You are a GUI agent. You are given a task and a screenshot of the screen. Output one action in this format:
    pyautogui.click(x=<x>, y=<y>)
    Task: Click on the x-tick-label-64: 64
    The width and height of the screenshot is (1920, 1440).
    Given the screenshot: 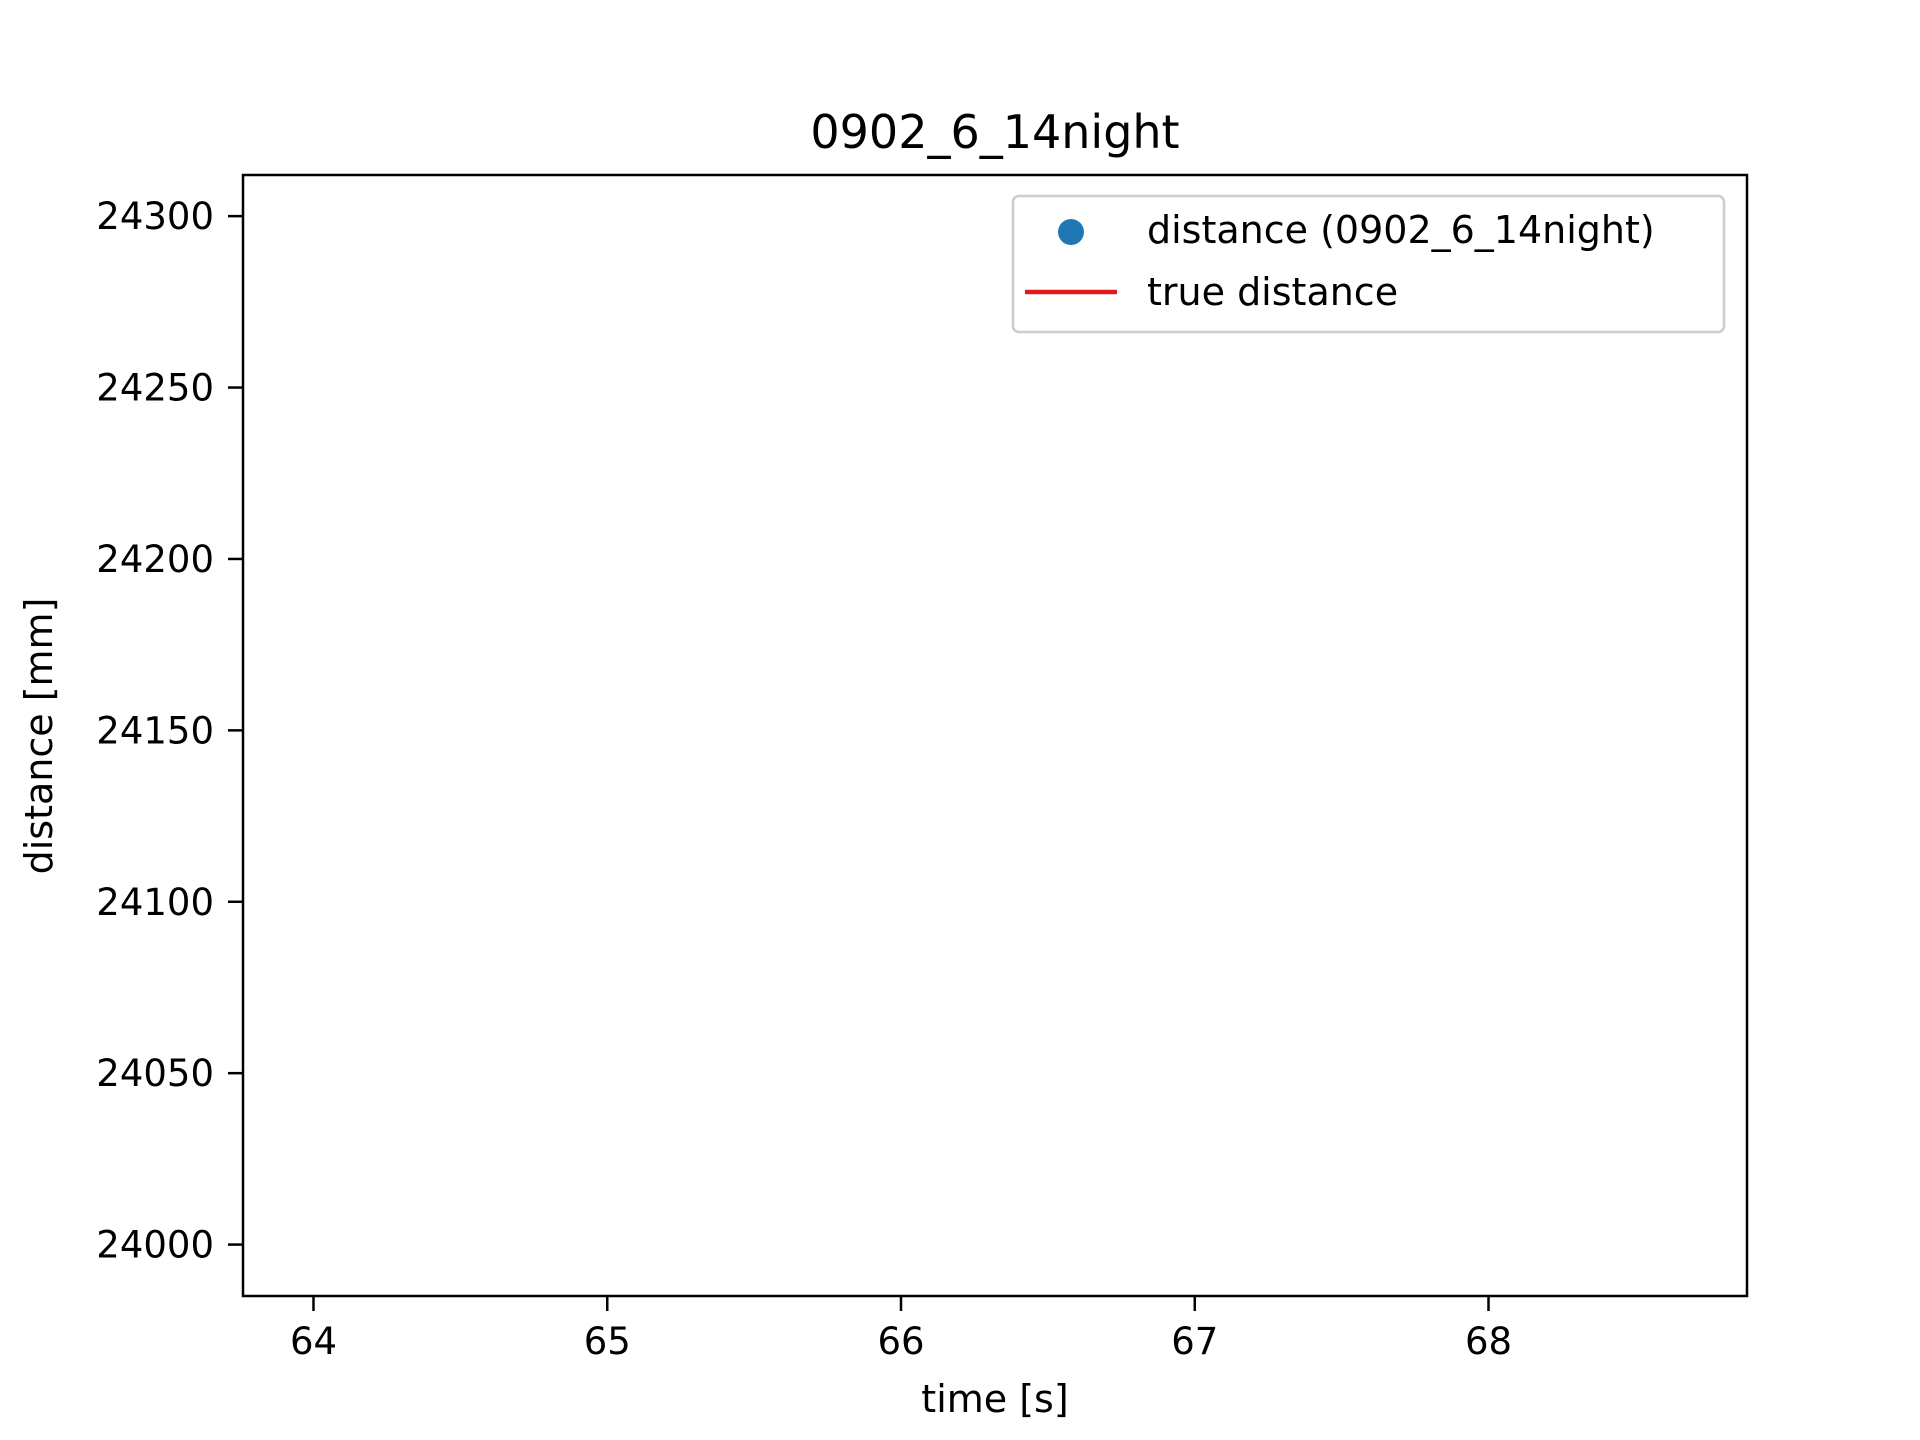 What is the action you would take?
    pyautogui.click(x=313, y=1341)
    